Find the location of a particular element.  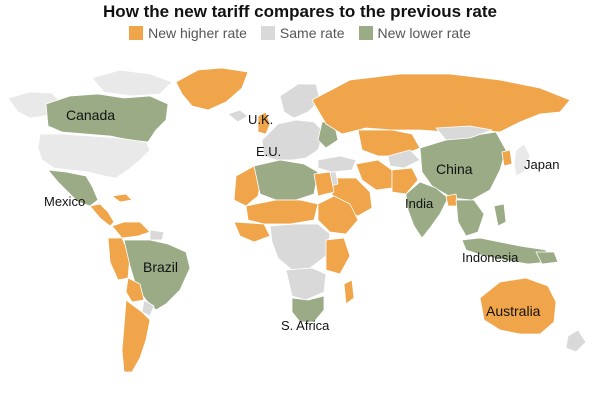

legend-swatch-lower is located at coordinates (365, 33).